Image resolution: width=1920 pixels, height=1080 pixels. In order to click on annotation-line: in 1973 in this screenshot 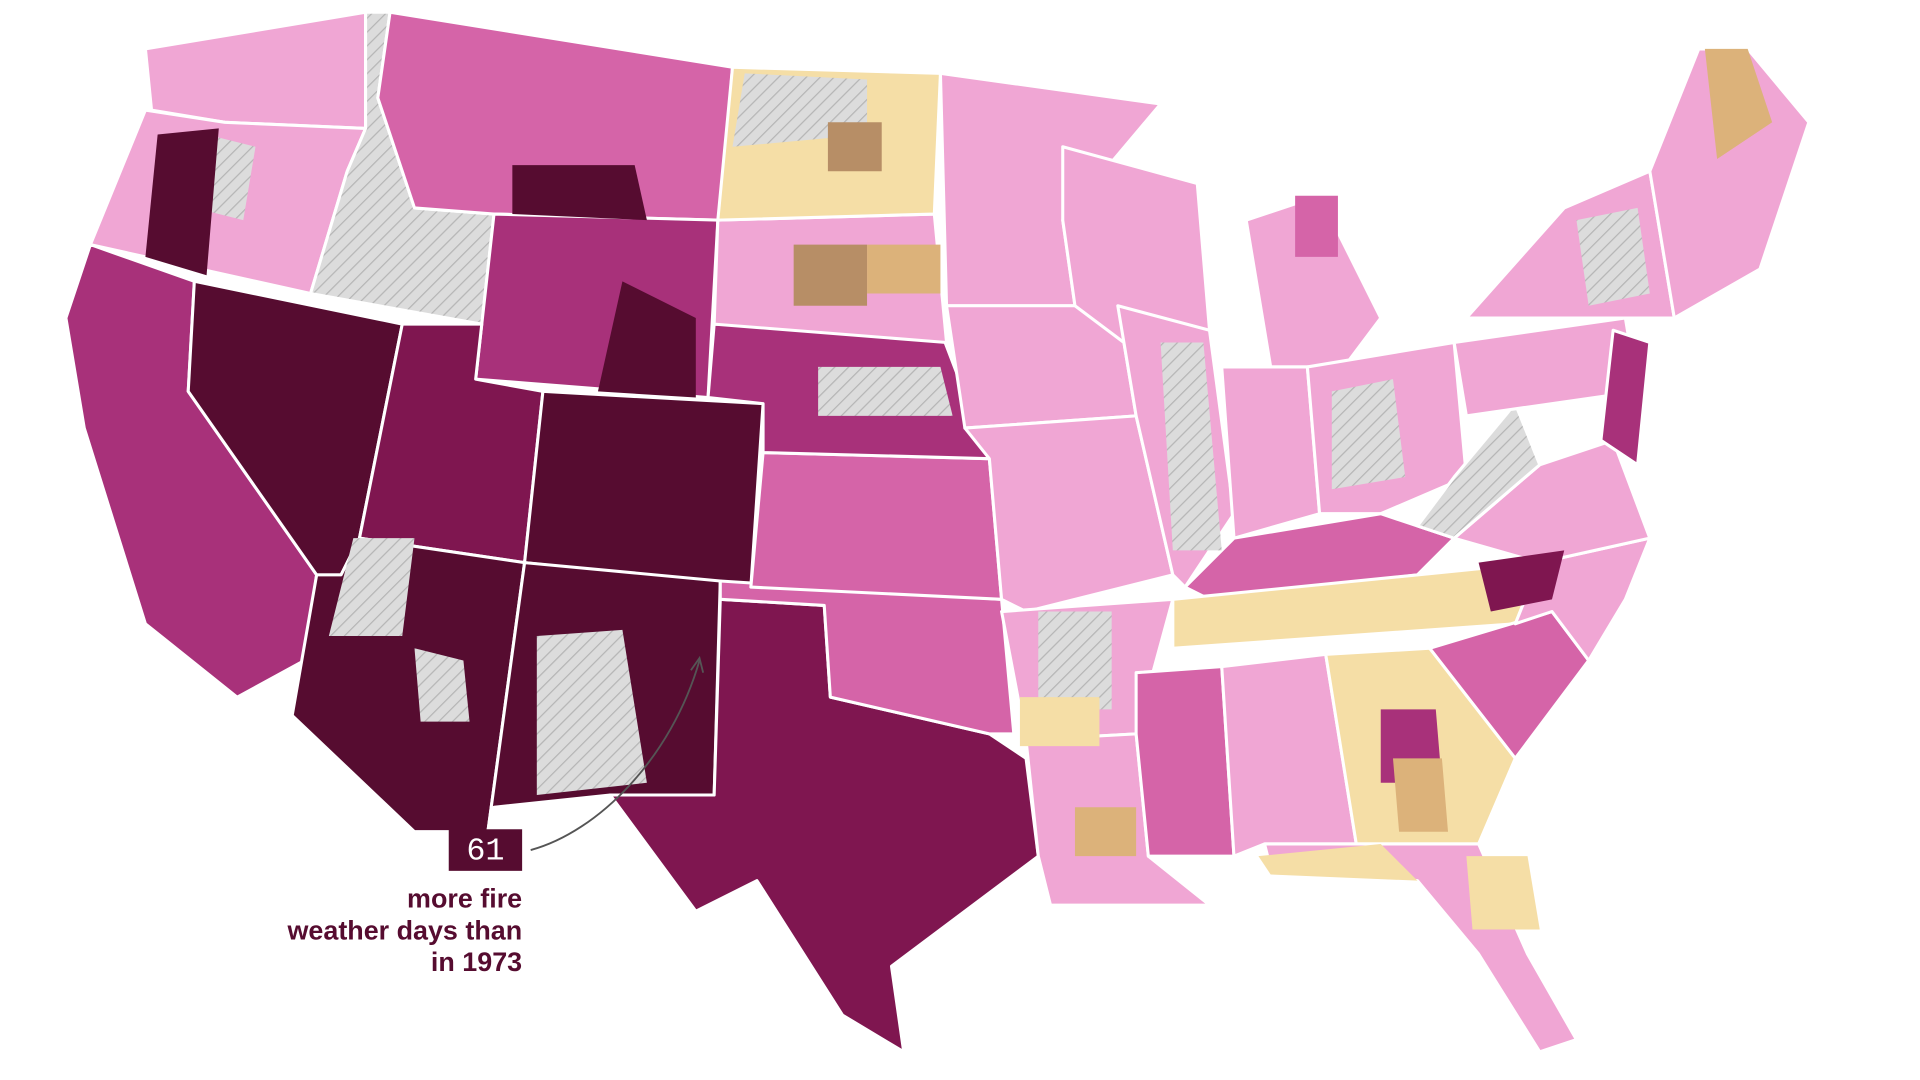, I will do `click(476, 962)`.